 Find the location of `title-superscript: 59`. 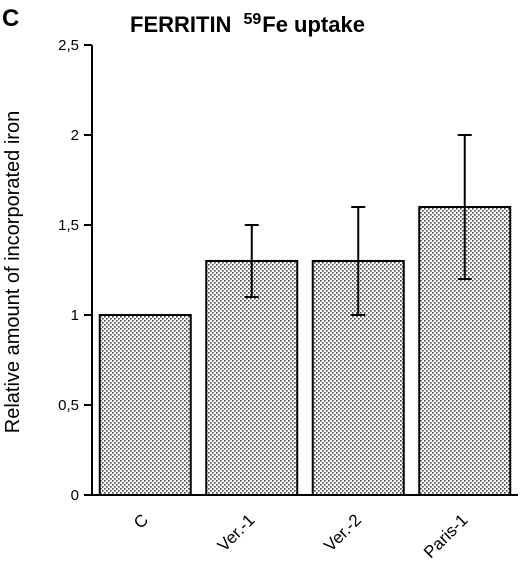

title-superscript: 59 is located at coordinates (252, 19).